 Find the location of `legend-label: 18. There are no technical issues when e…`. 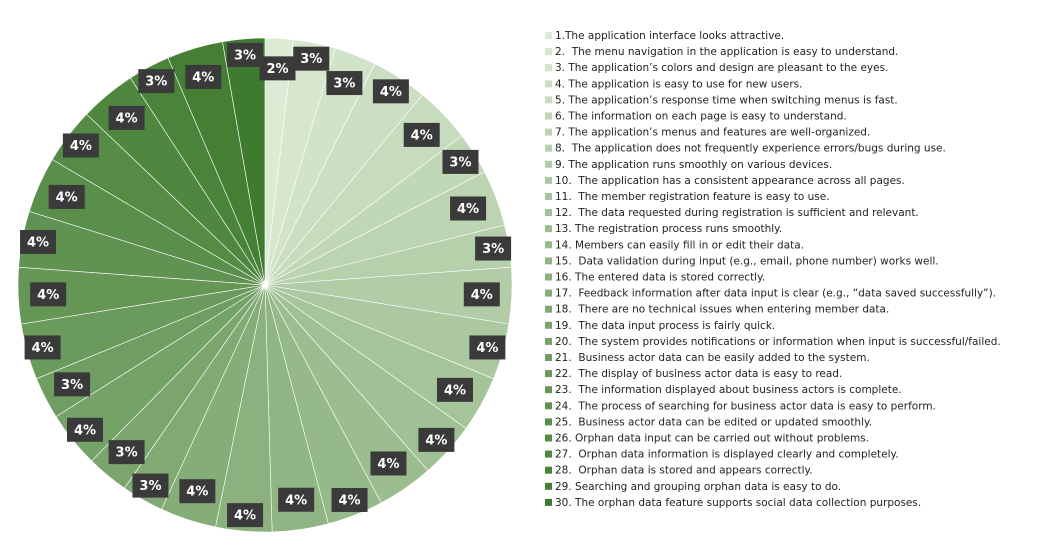

legend-label: 18. There are no technical issues when e… is located at coordinates (722, 310).